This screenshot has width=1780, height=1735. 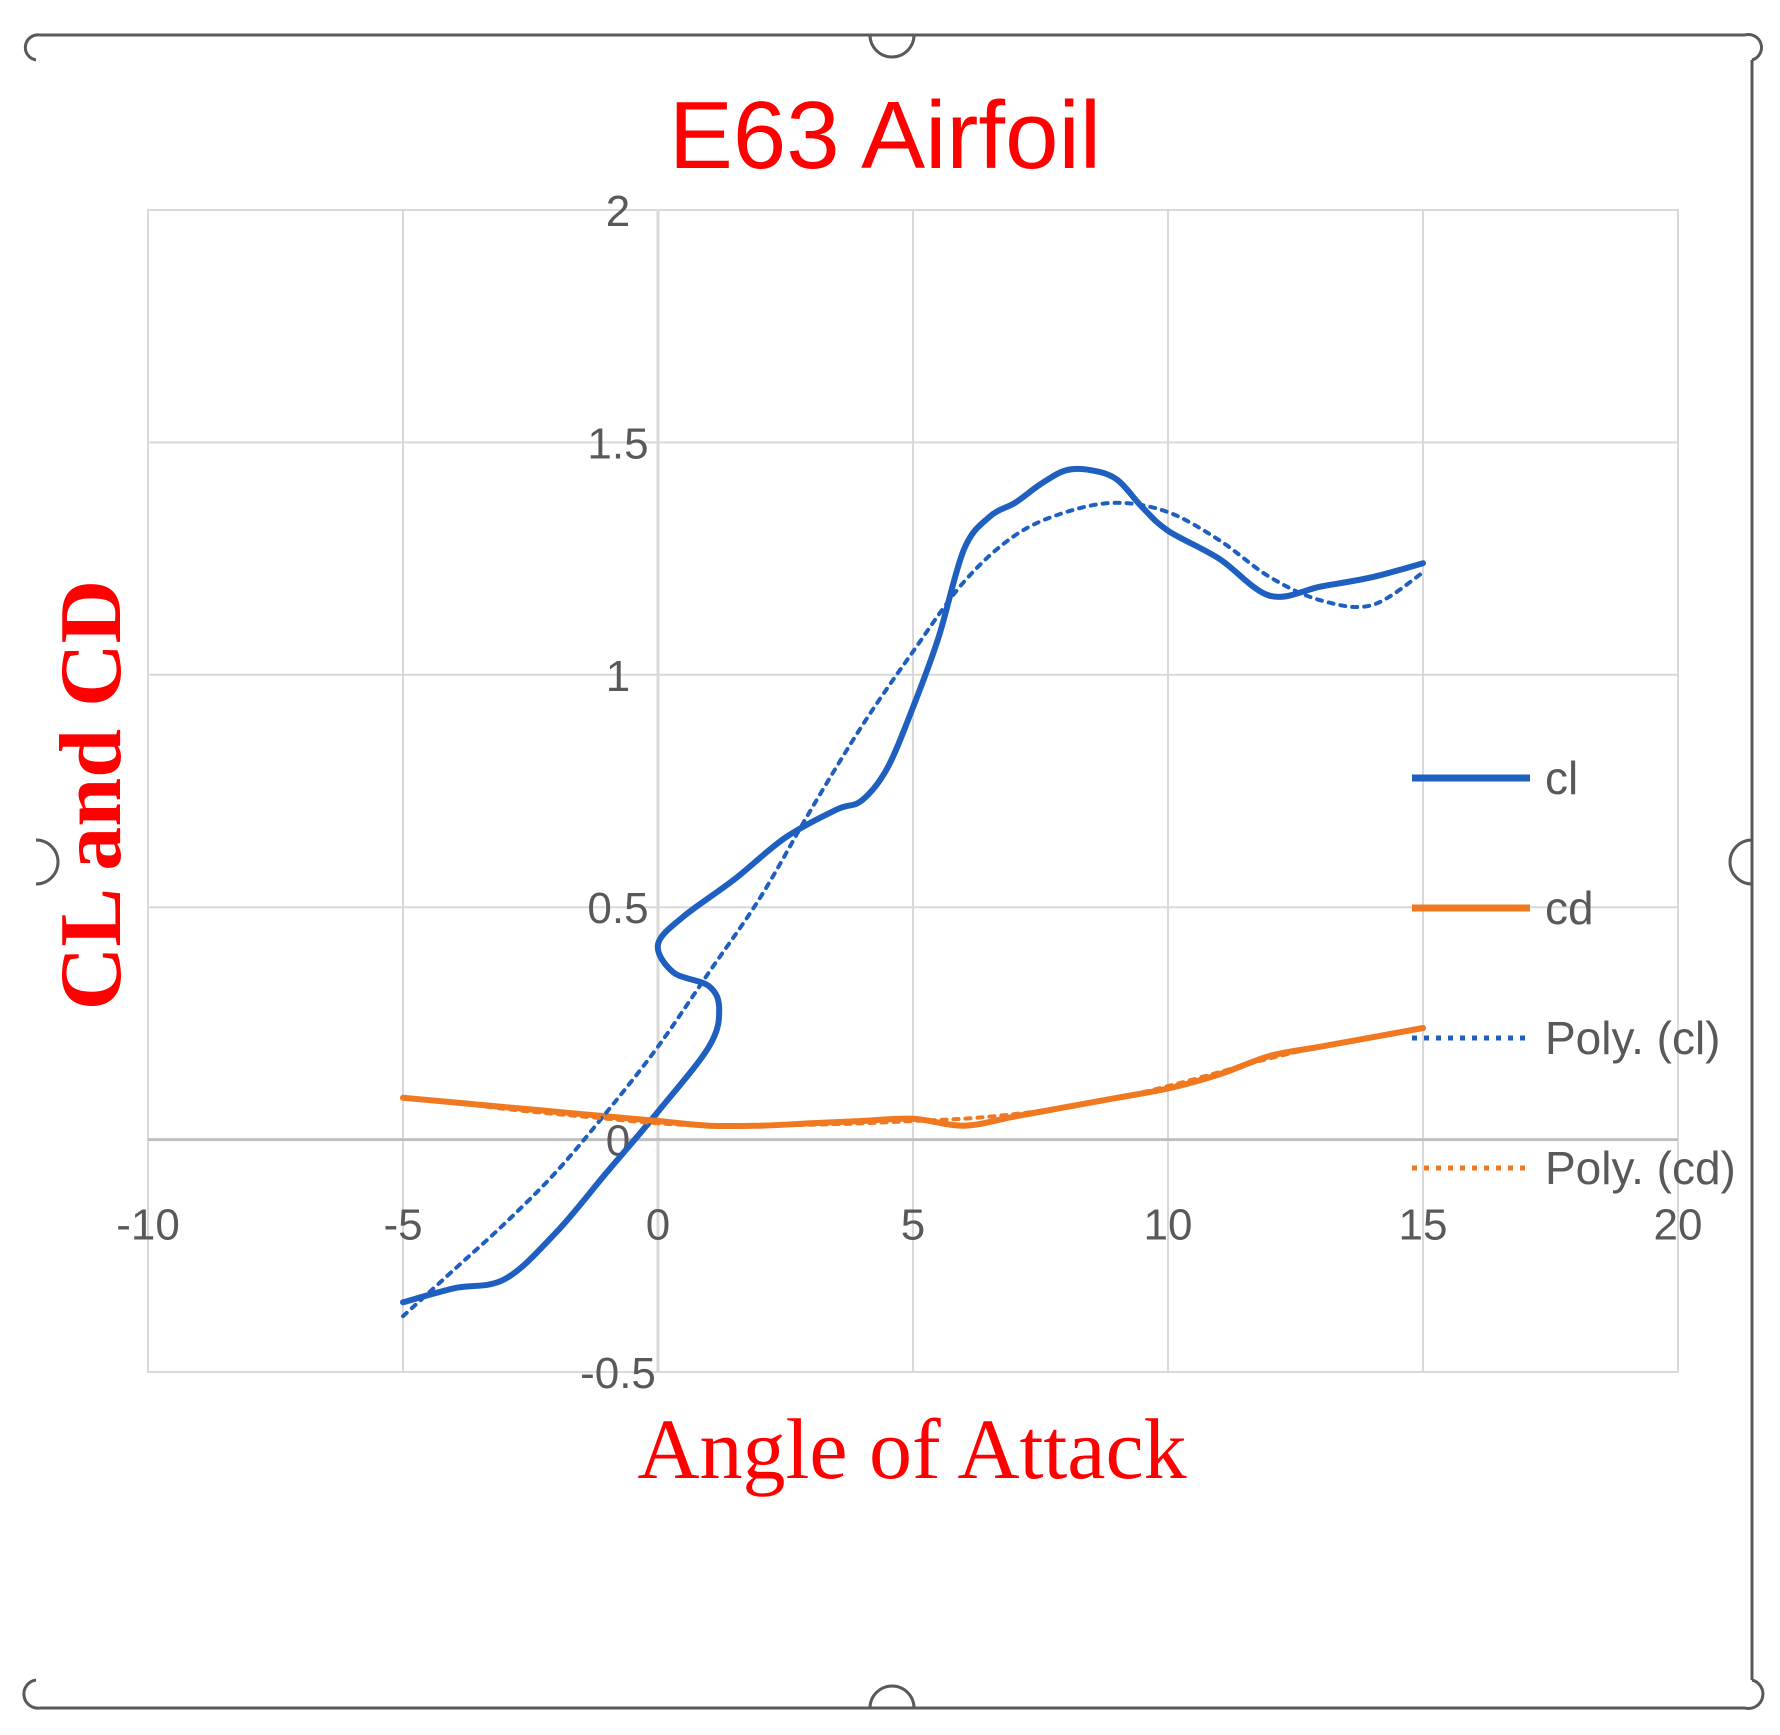 What do you see at coordinates (617, 443) in the screenshot?
I see `y-tick-label-1: 1.5` at bounding box center [617, 443].